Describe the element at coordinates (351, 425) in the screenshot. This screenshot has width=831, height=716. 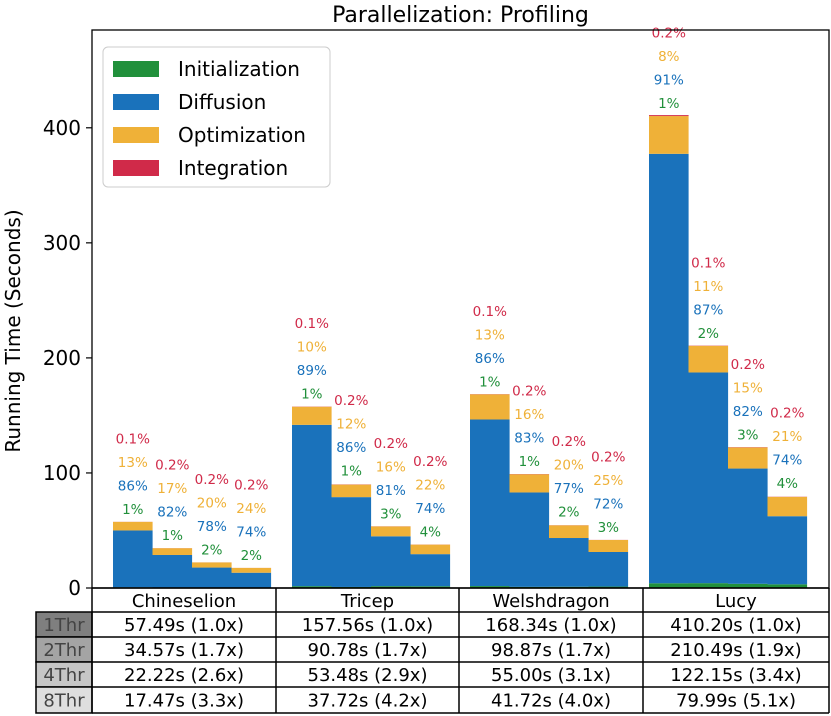
I see `pct-label-optimization: 12%` at that location.